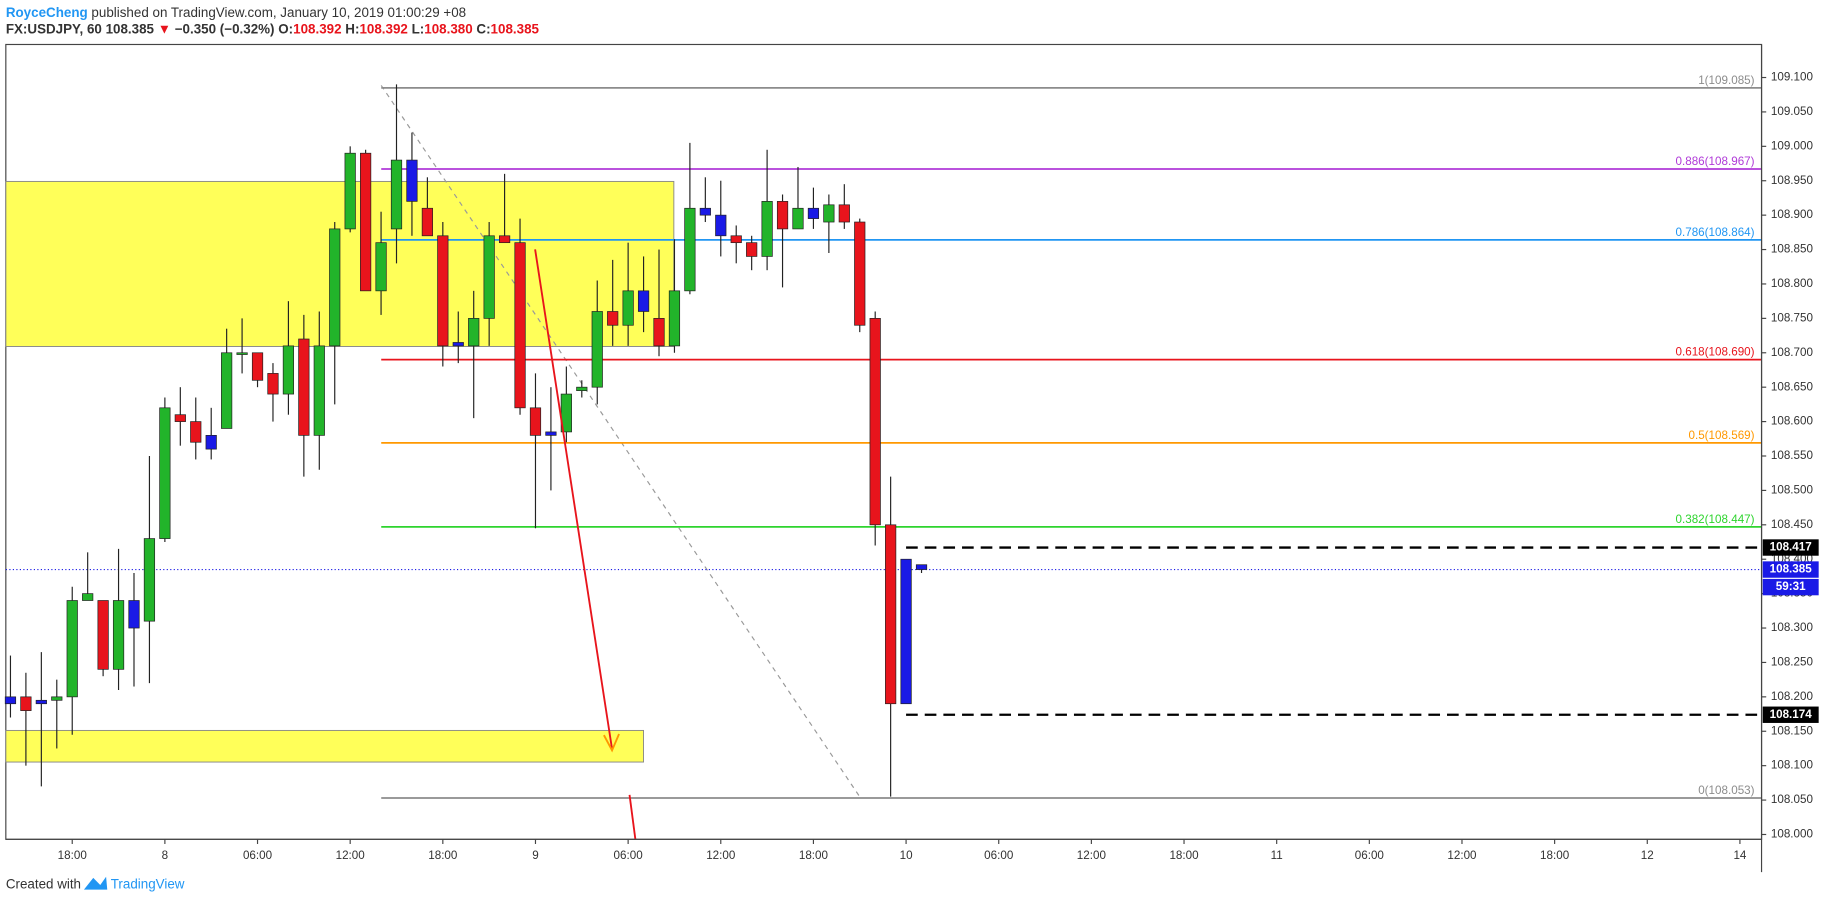  Describe the element at coordinates (1792, 386) in the screenshot. I see `y-tick-label: 108.650` at that location.